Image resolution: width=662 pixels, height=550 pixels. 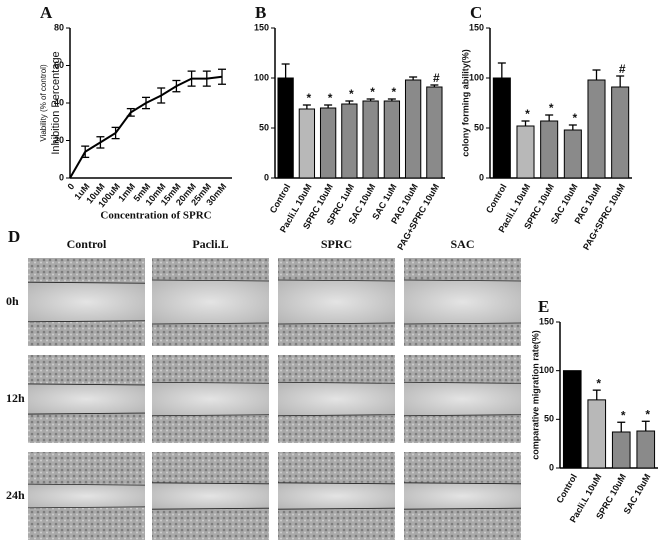 I want to click on y-tick-label: 20, so click(x=59, y=140).